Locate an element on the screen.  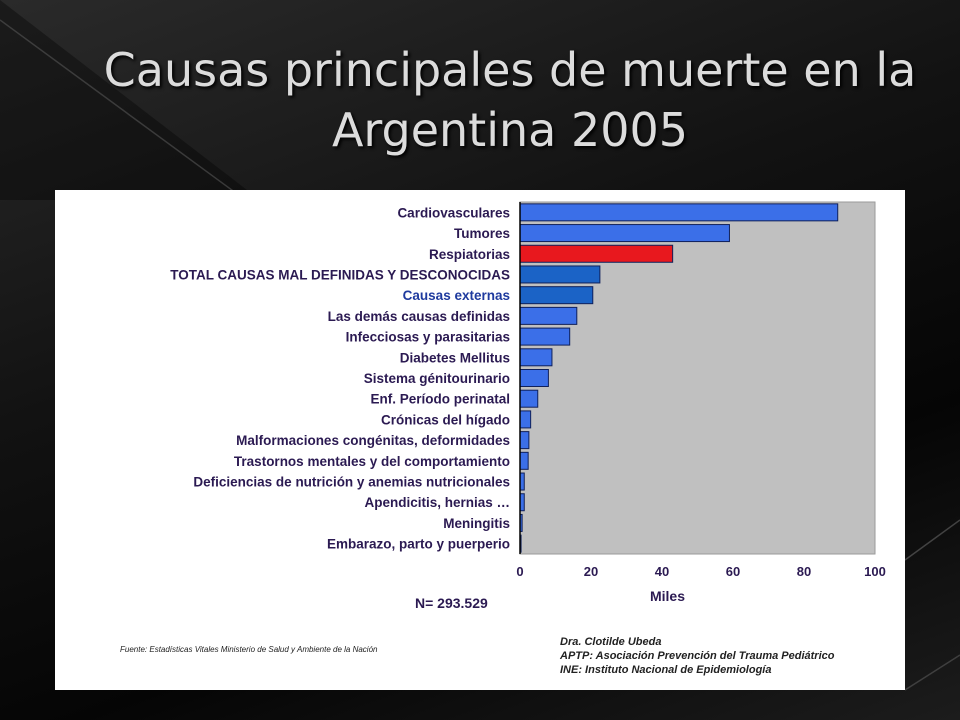
category-label: Cardiovasculares is located at coordinates (453, 212).